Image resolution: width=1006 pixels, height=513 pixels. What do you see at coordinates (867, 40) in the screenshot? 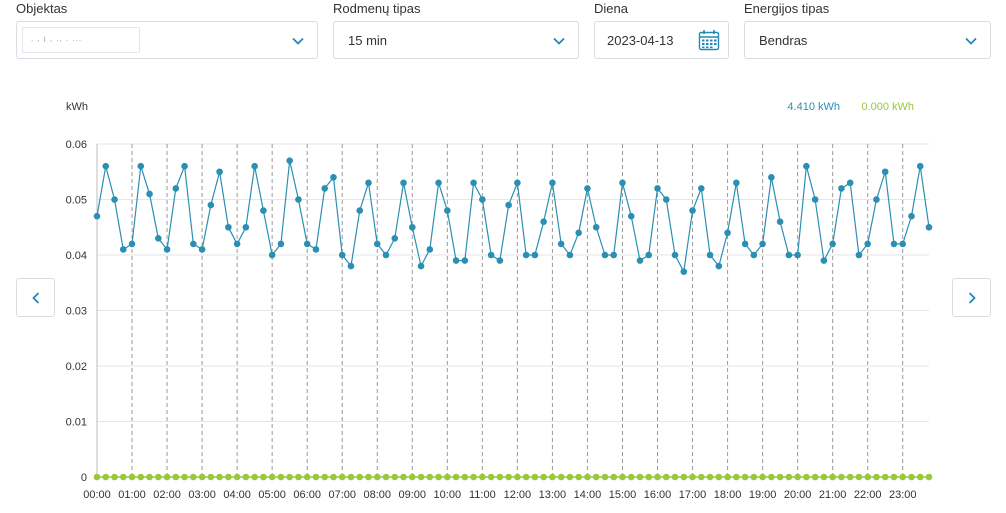
I see `energijos-tipas-select: Bendras` at bounding box center [867, 40].